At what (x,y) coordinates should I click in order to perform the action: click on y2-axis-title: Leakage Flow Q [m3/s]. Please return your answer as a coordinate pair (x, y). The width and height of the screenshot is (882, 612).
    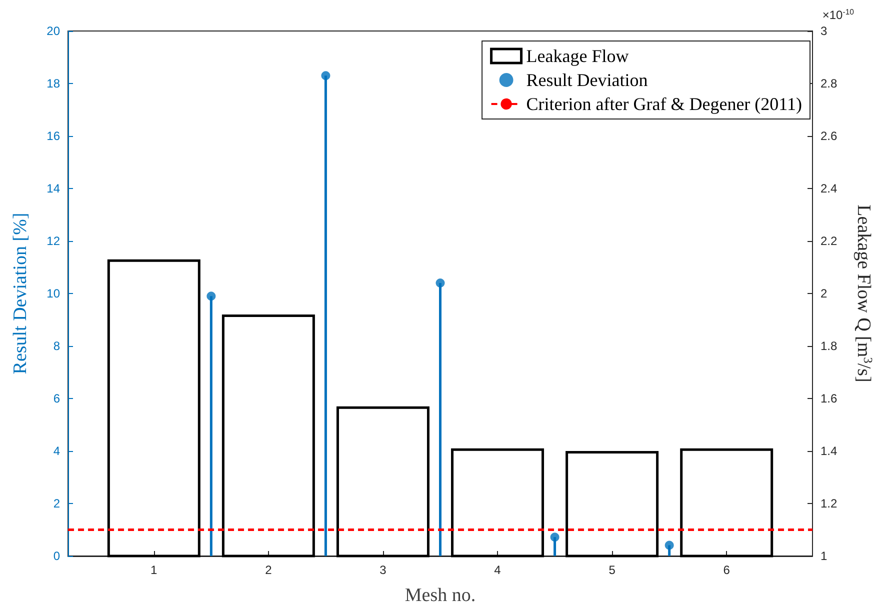
    Looking at the image, I should click on (863, 293).